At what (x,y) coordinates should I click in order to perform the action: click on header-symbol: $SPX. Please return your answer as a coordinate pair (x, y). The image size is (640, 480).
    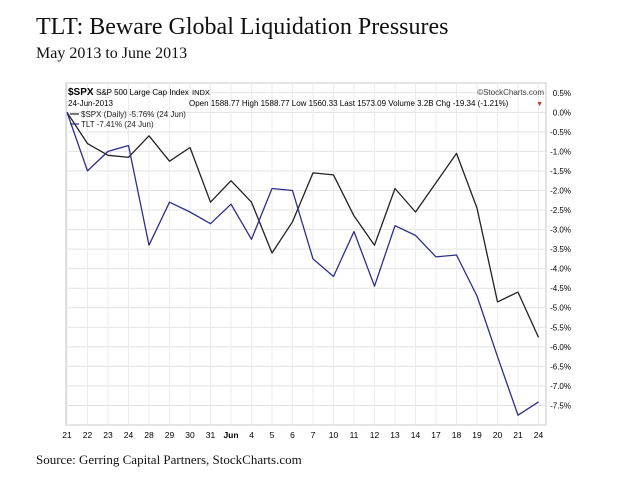
    Looking at the image, I should click on (81, 92).